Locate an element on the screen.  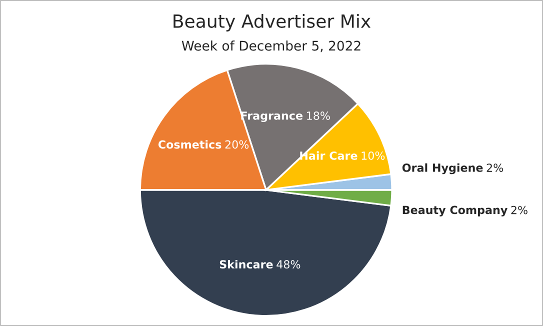
chart-subtitle: Week of December 5, 2022 is located at coordinates (271, 46).